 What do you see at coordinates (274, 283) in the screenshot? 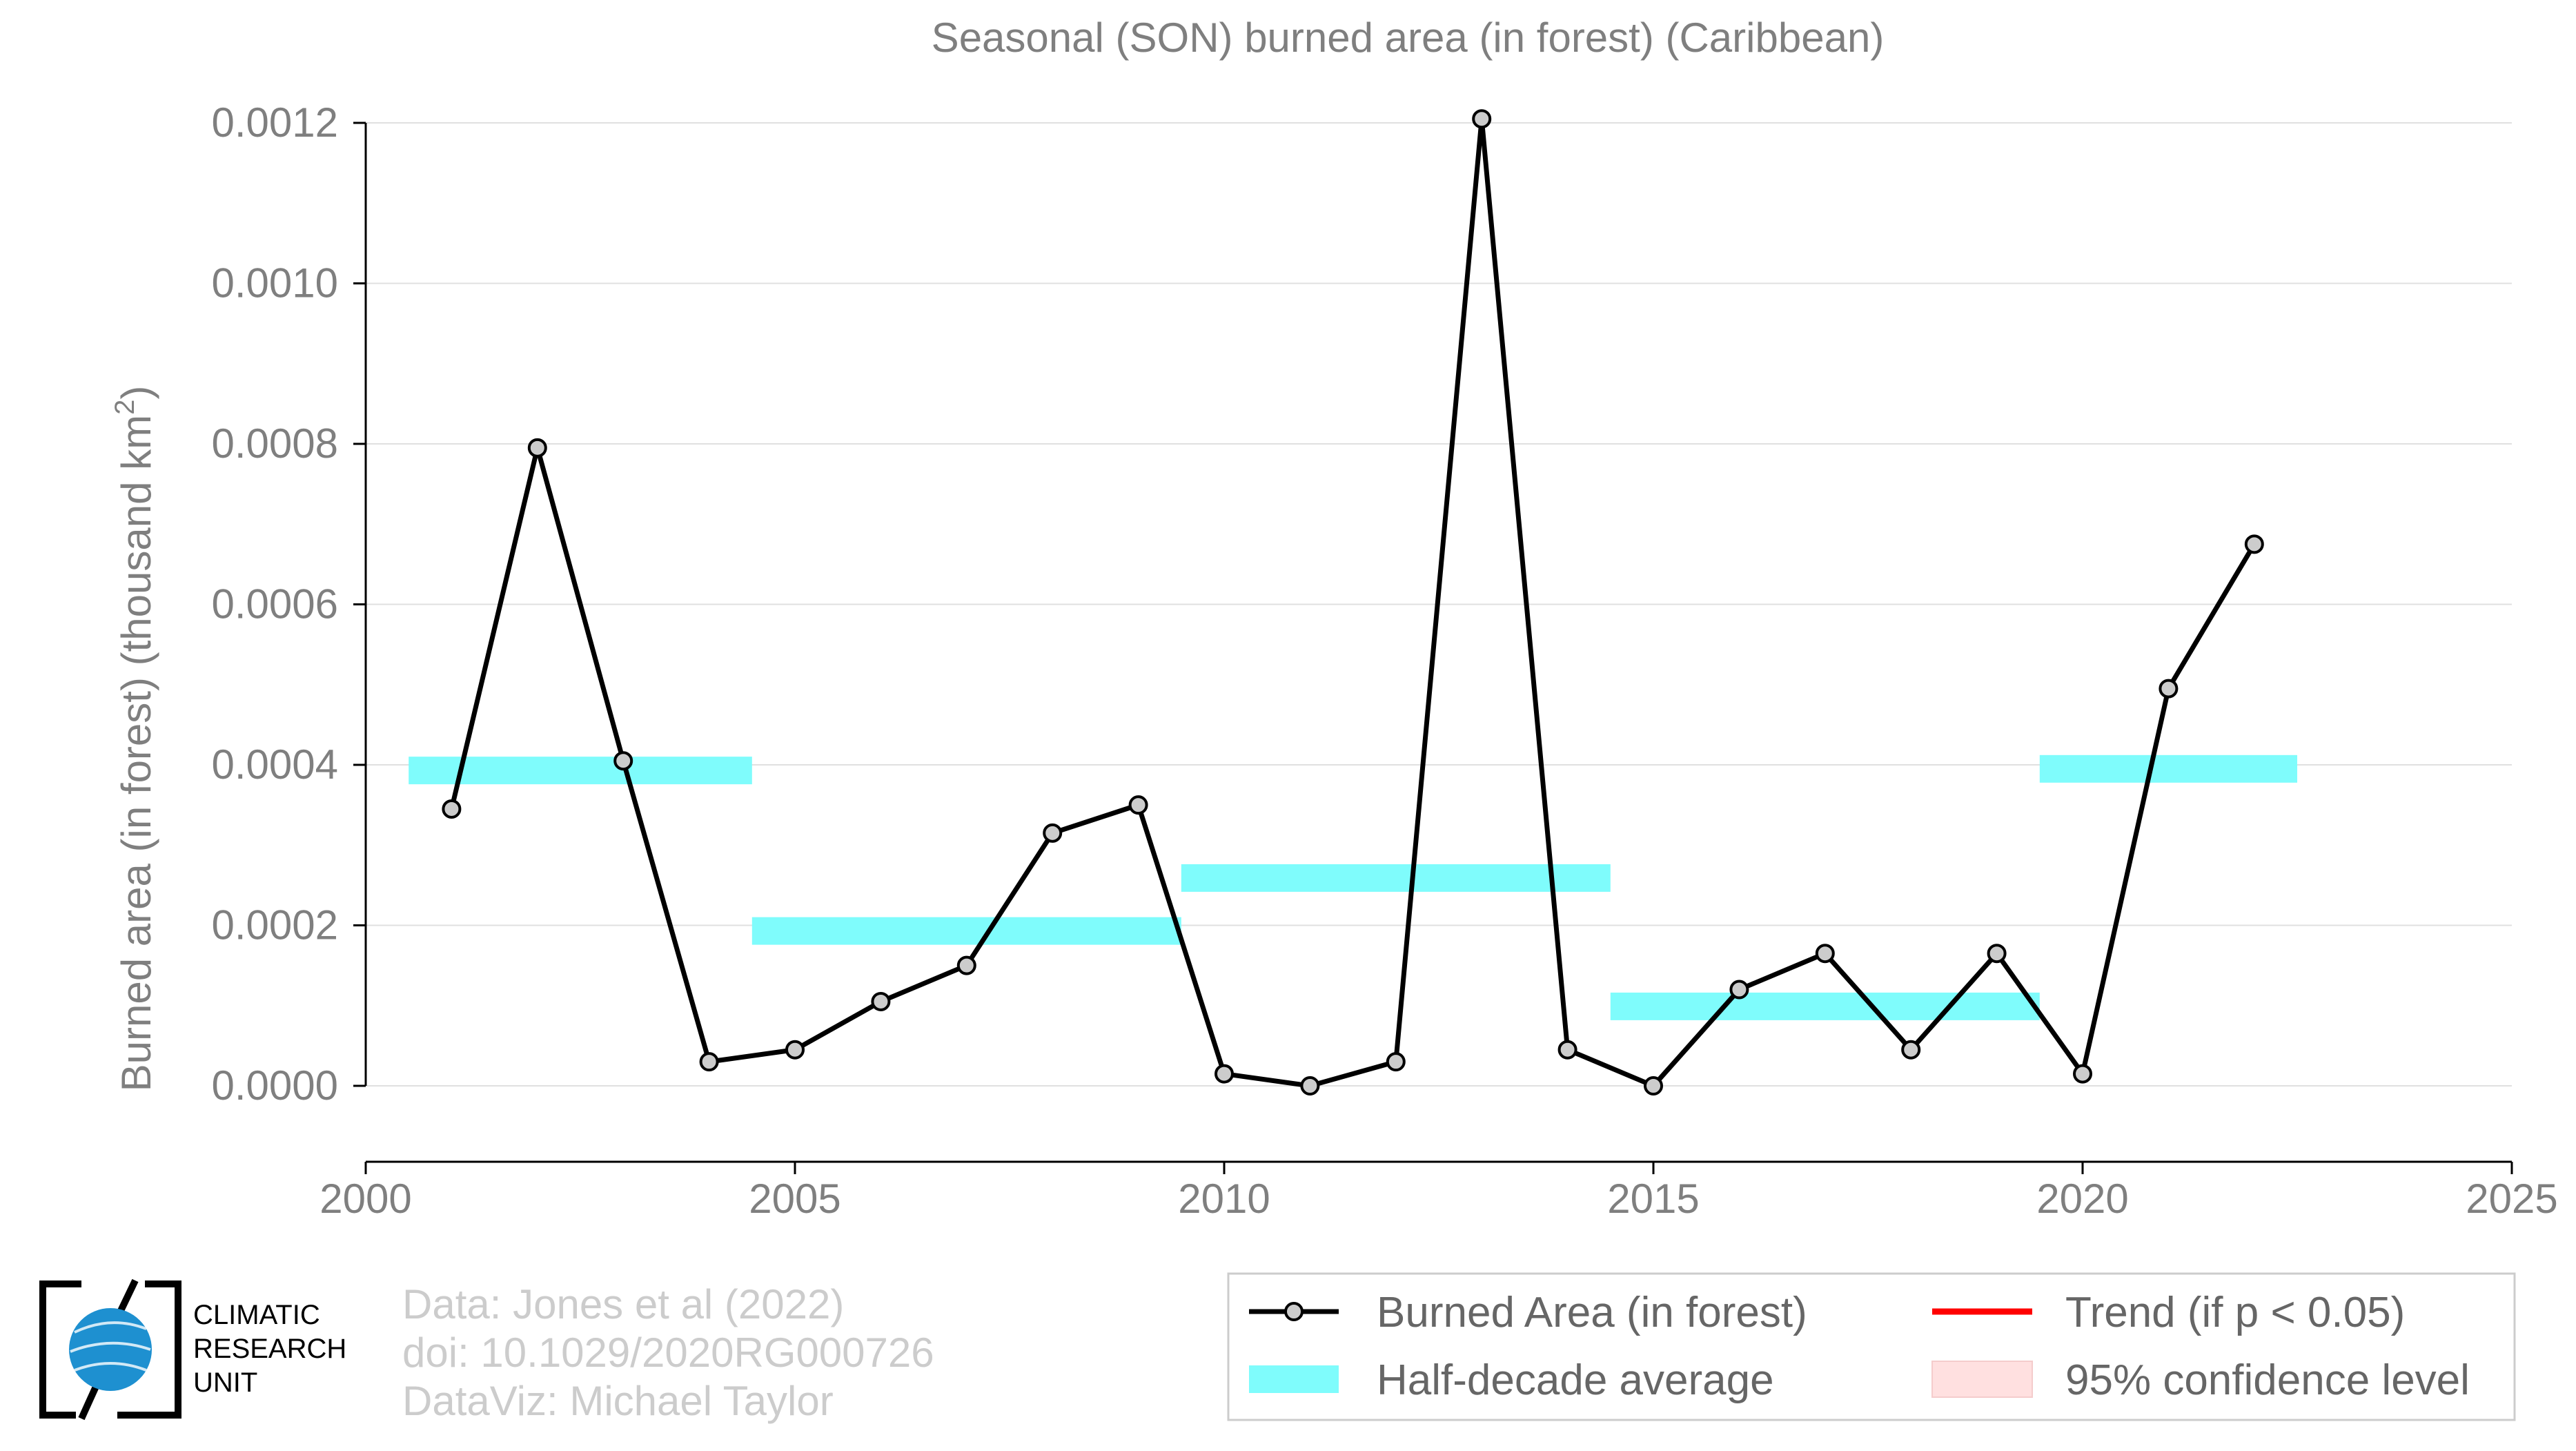
I see `y-tick-label: 0.0010` at bounding box center [274, 283].